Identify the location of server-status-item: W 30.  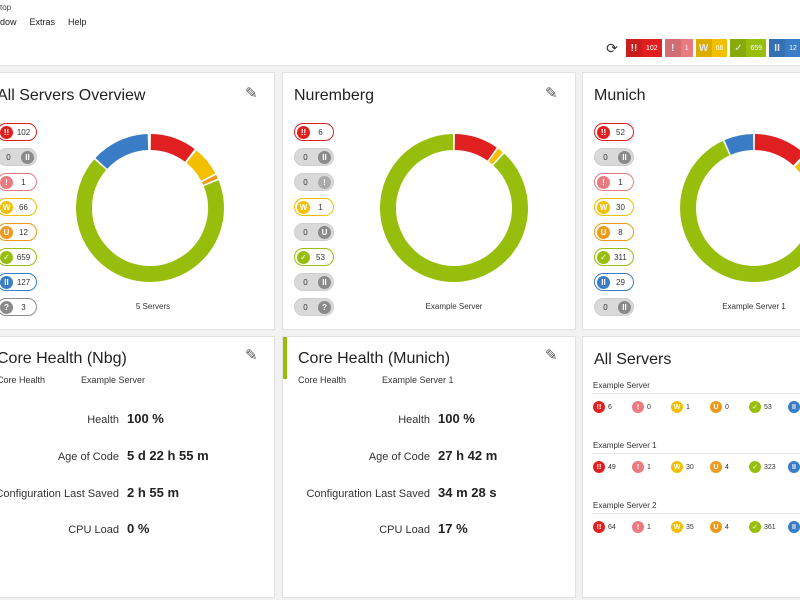
(690, 467).